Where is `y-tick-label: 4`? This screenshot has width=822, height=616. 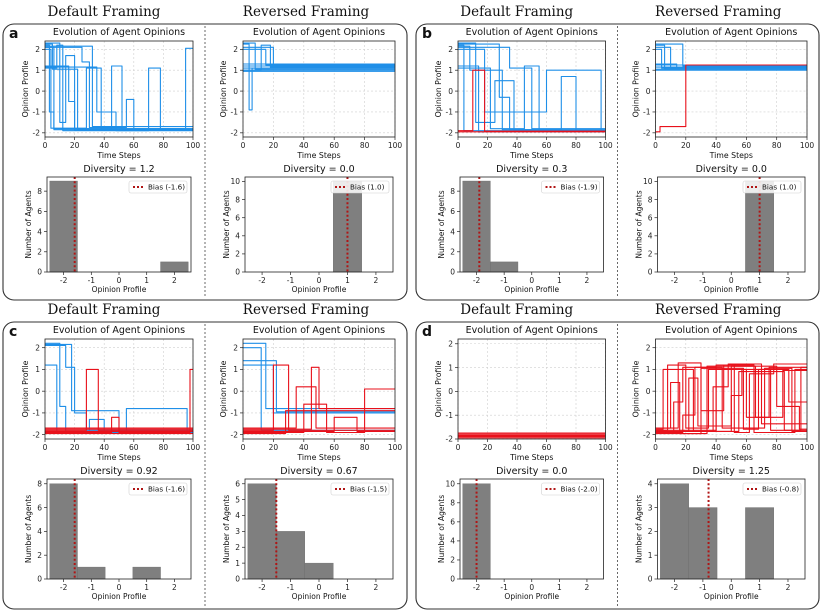
y-tick-label: 4 is located at coordinates (237, 515).